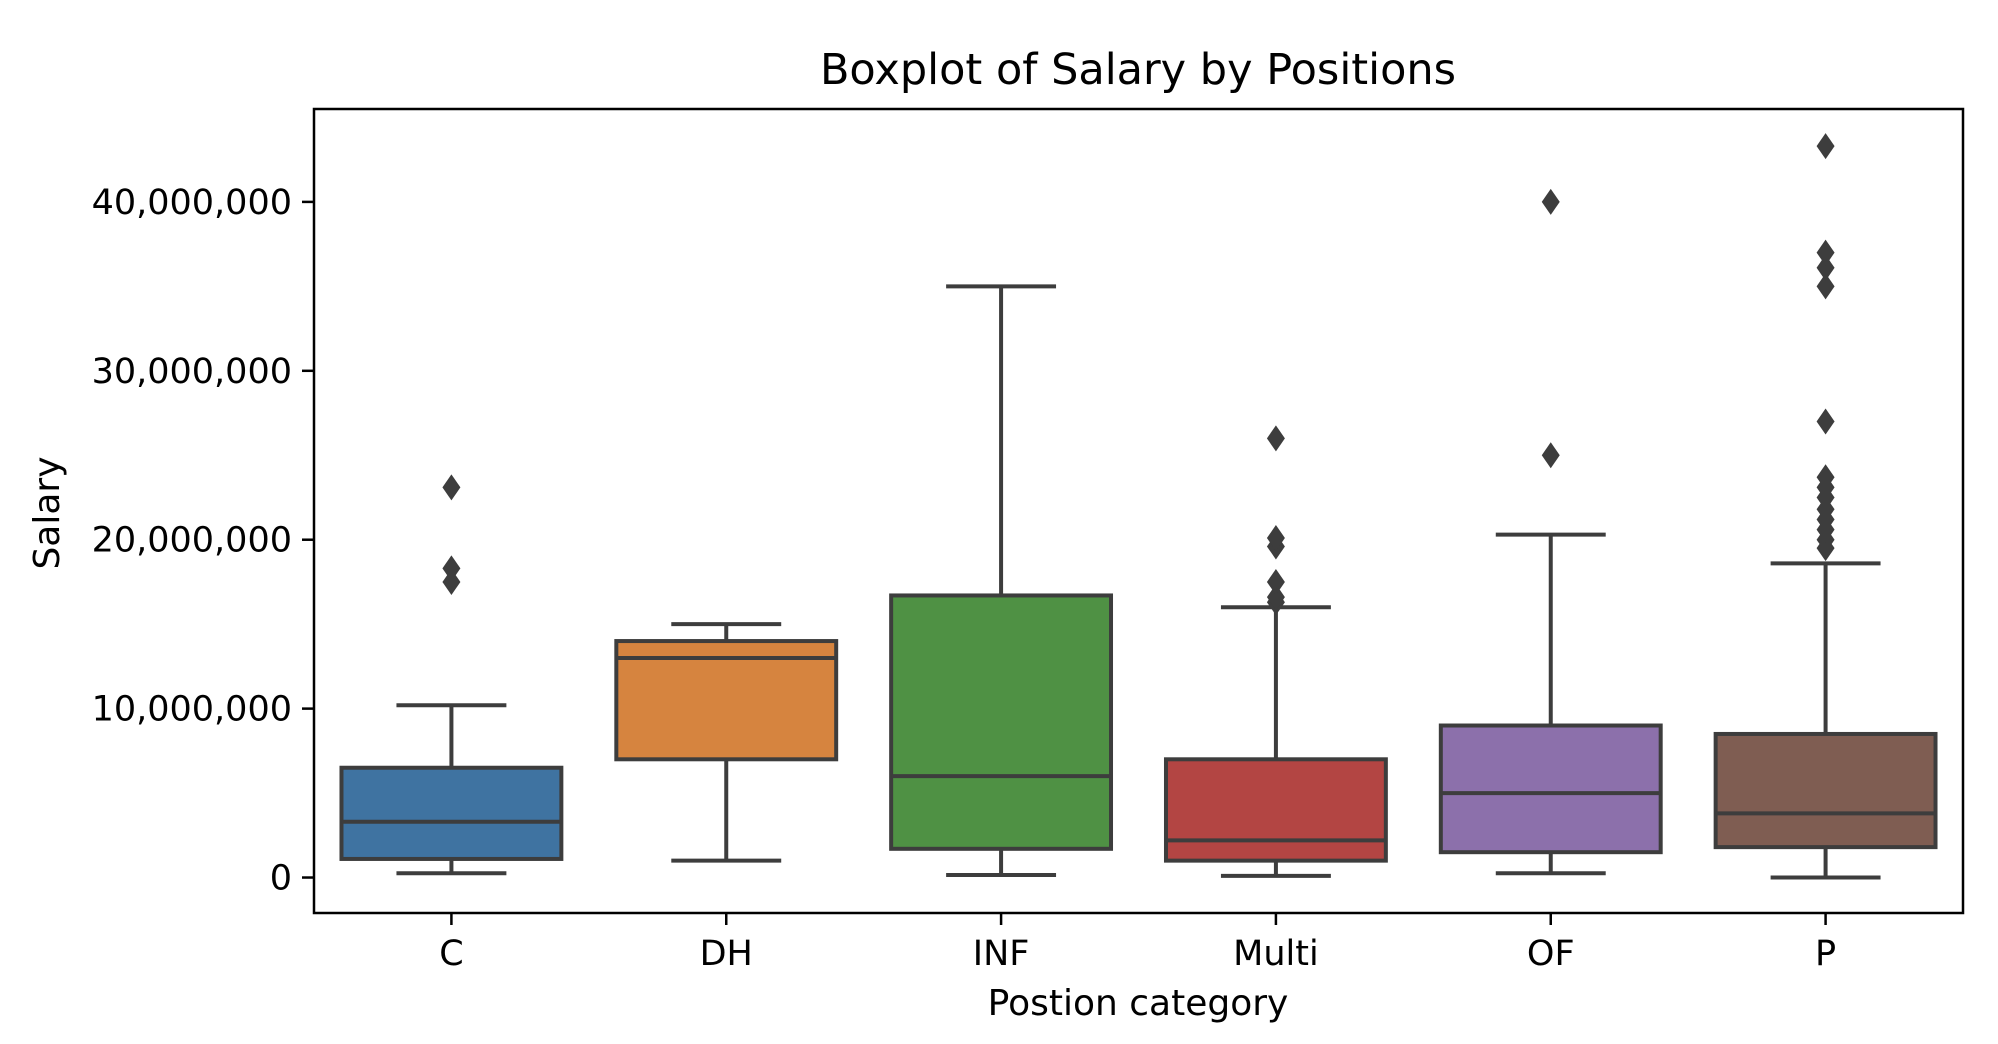 The image size is (1998, 1044). Describe the element at coordinates (451, 954) in the screenshot. I see `x-tick-label: C` at that location.